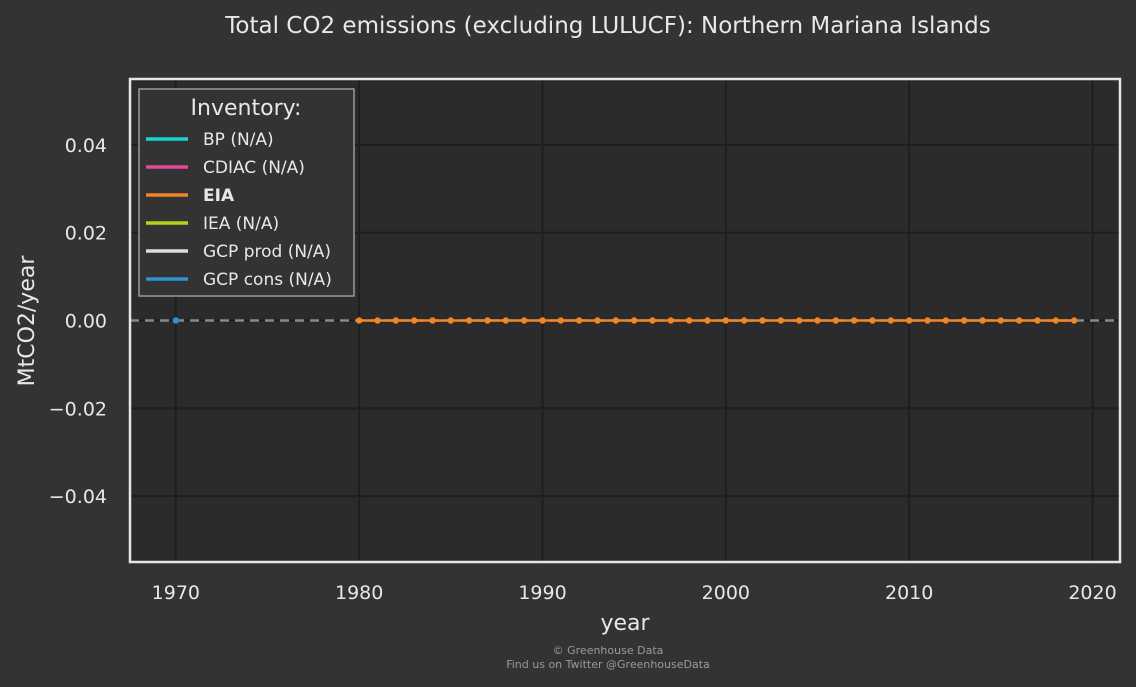 This screenshot has width=1136, height=687. Describe the element at coordinates (219, 196) in the screenshot. I see `legend-label: EIA` at that location.